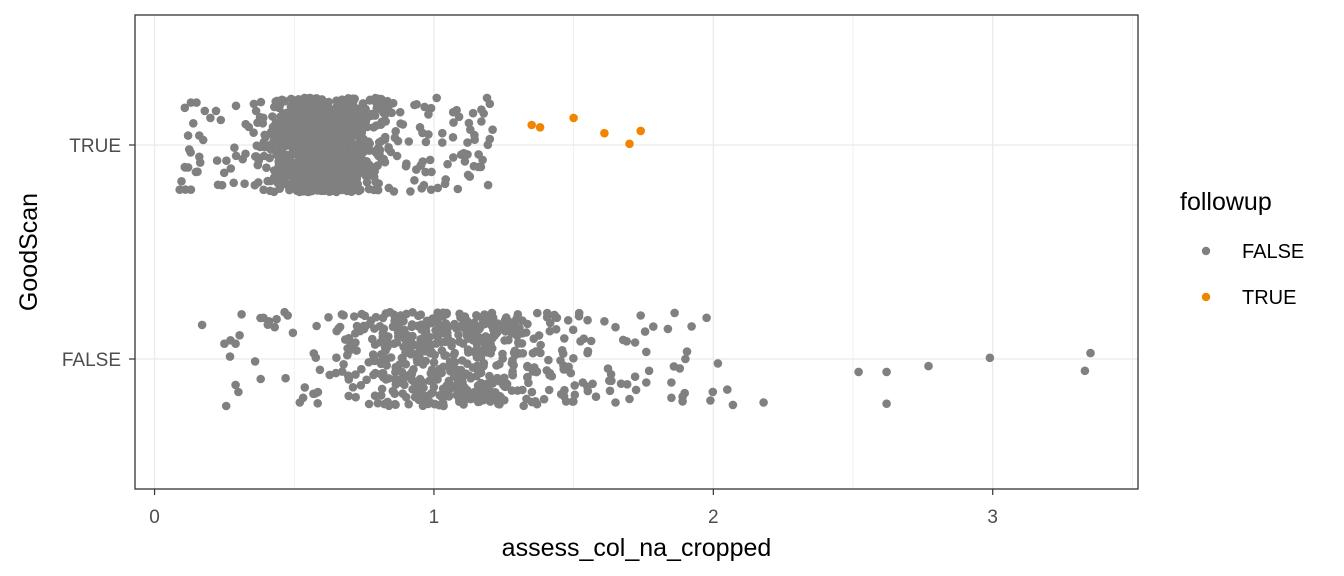 The image size is (1344, 576). I want to click on y-tick-label: TRUE, so click(95, 146).